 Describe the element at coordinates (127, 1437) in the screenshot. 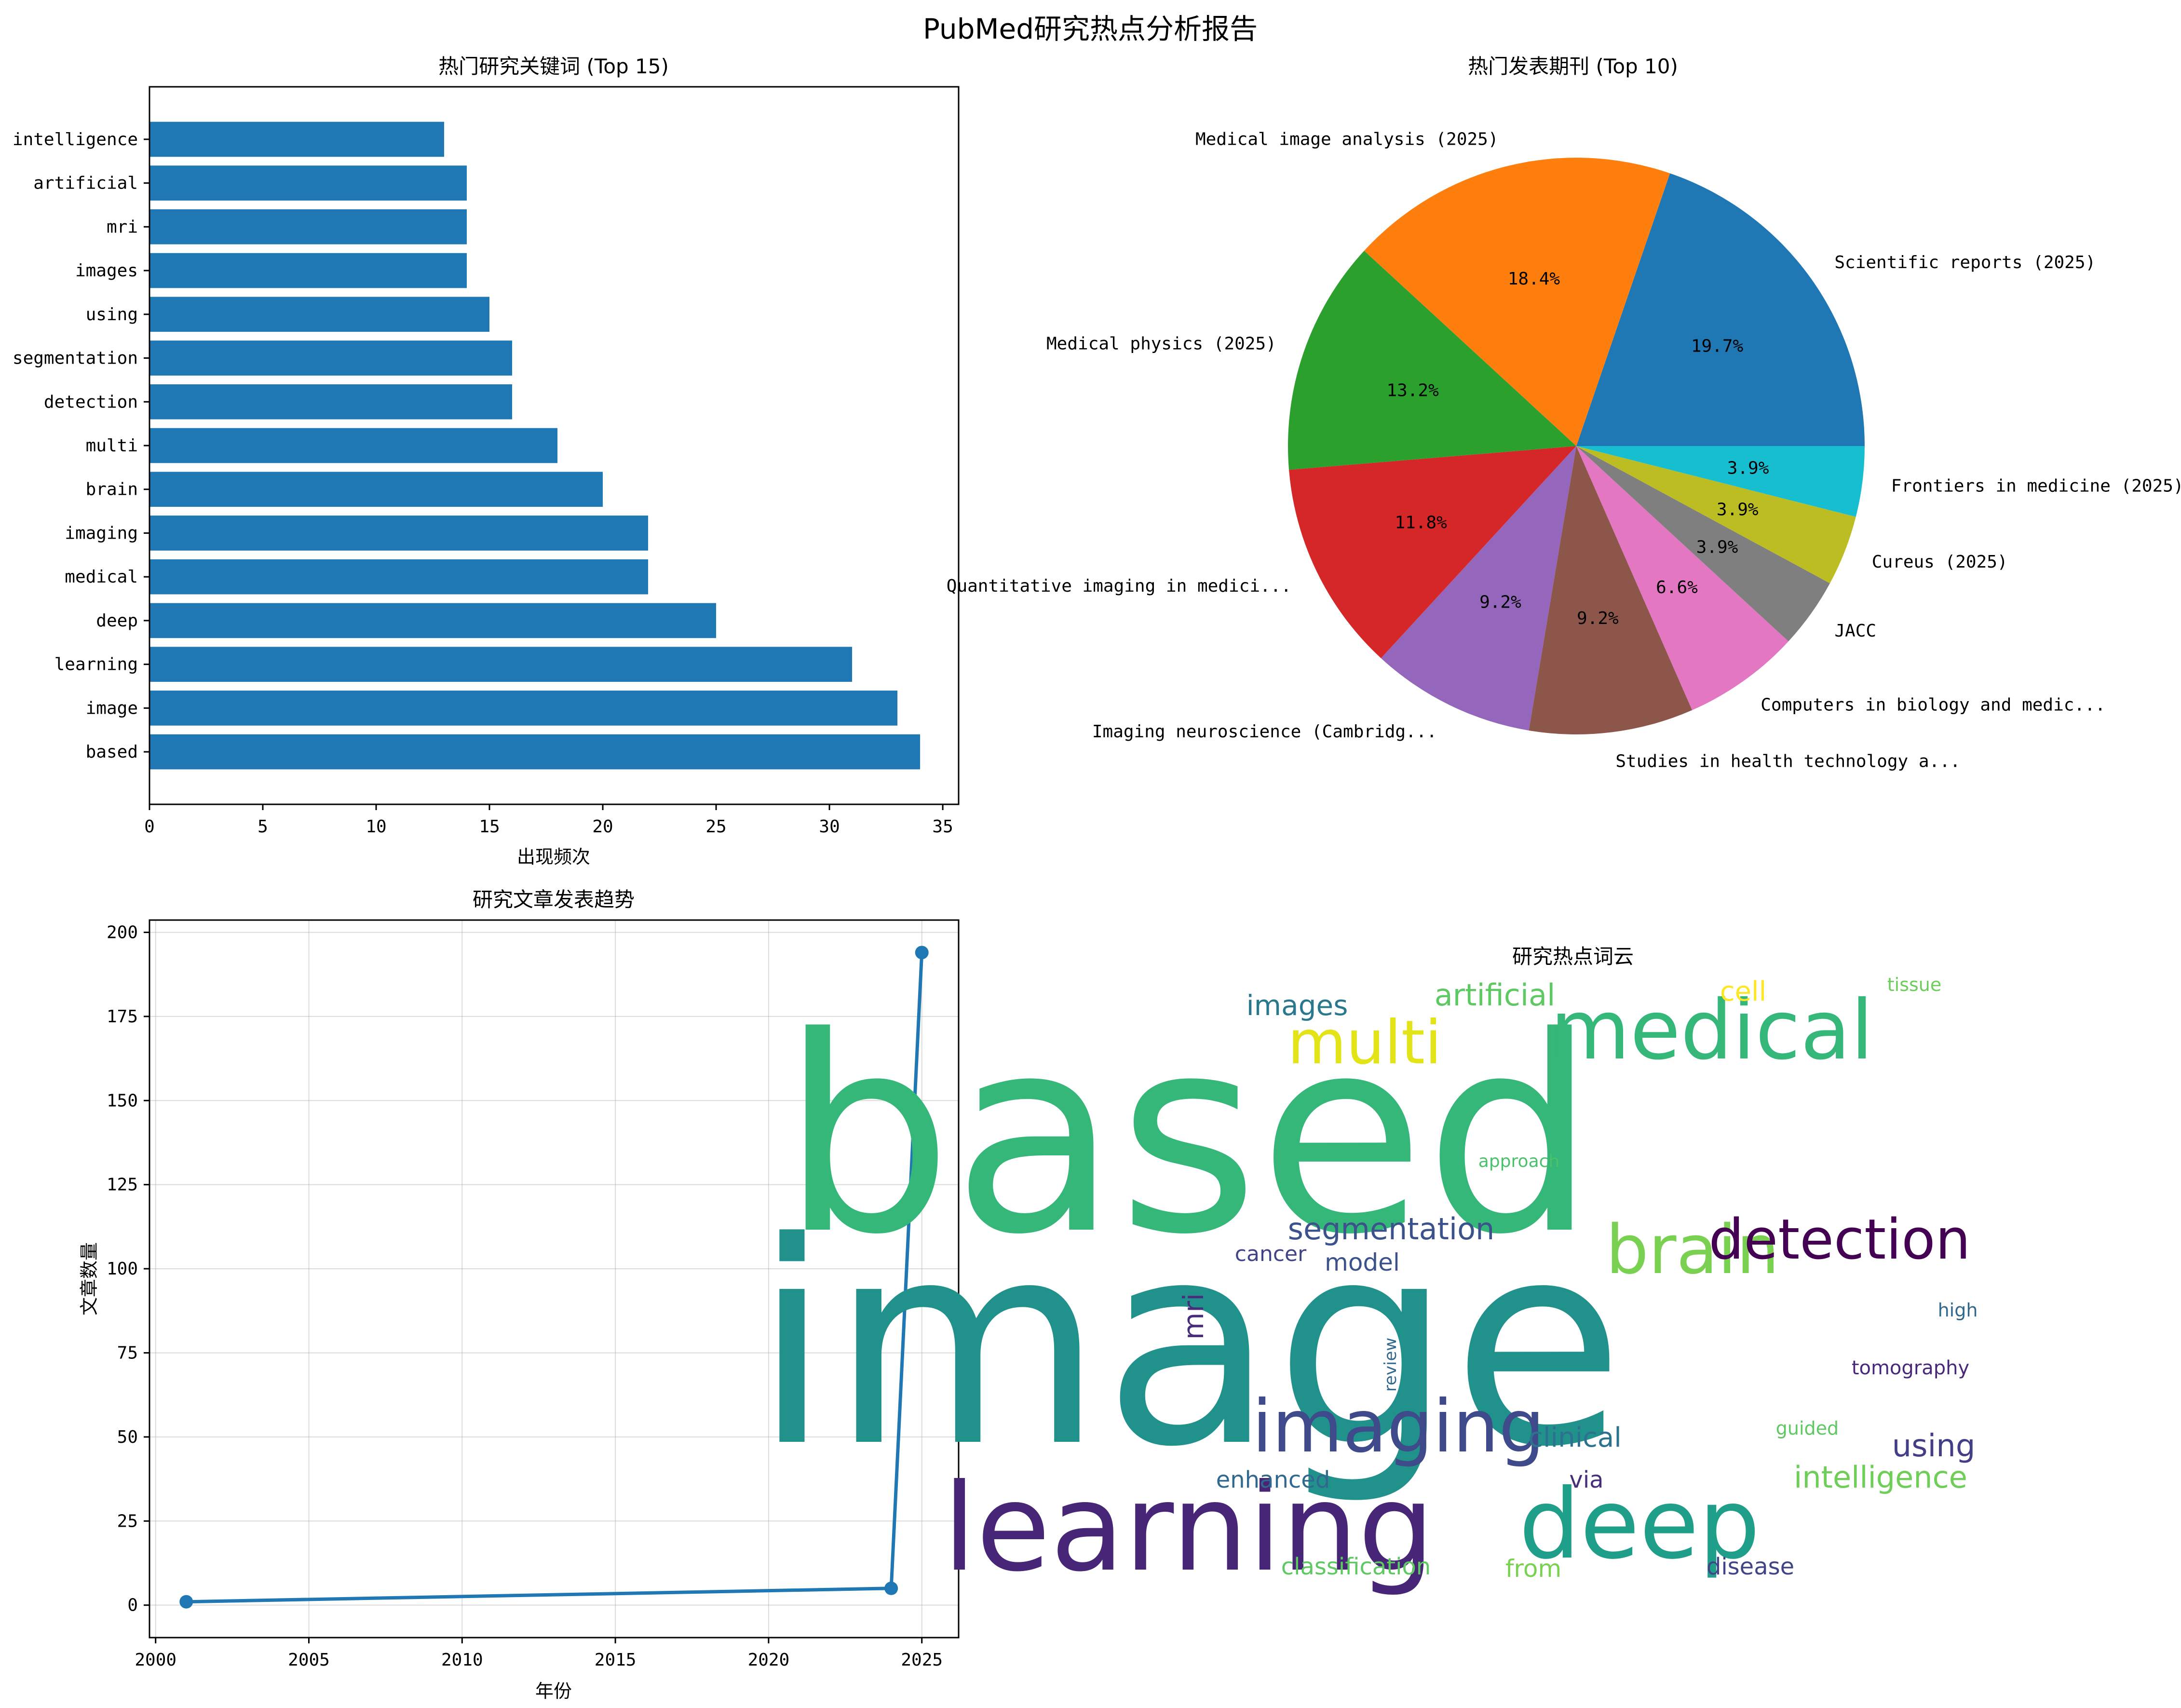

I see `line-y-tick-label: 50` at that location.